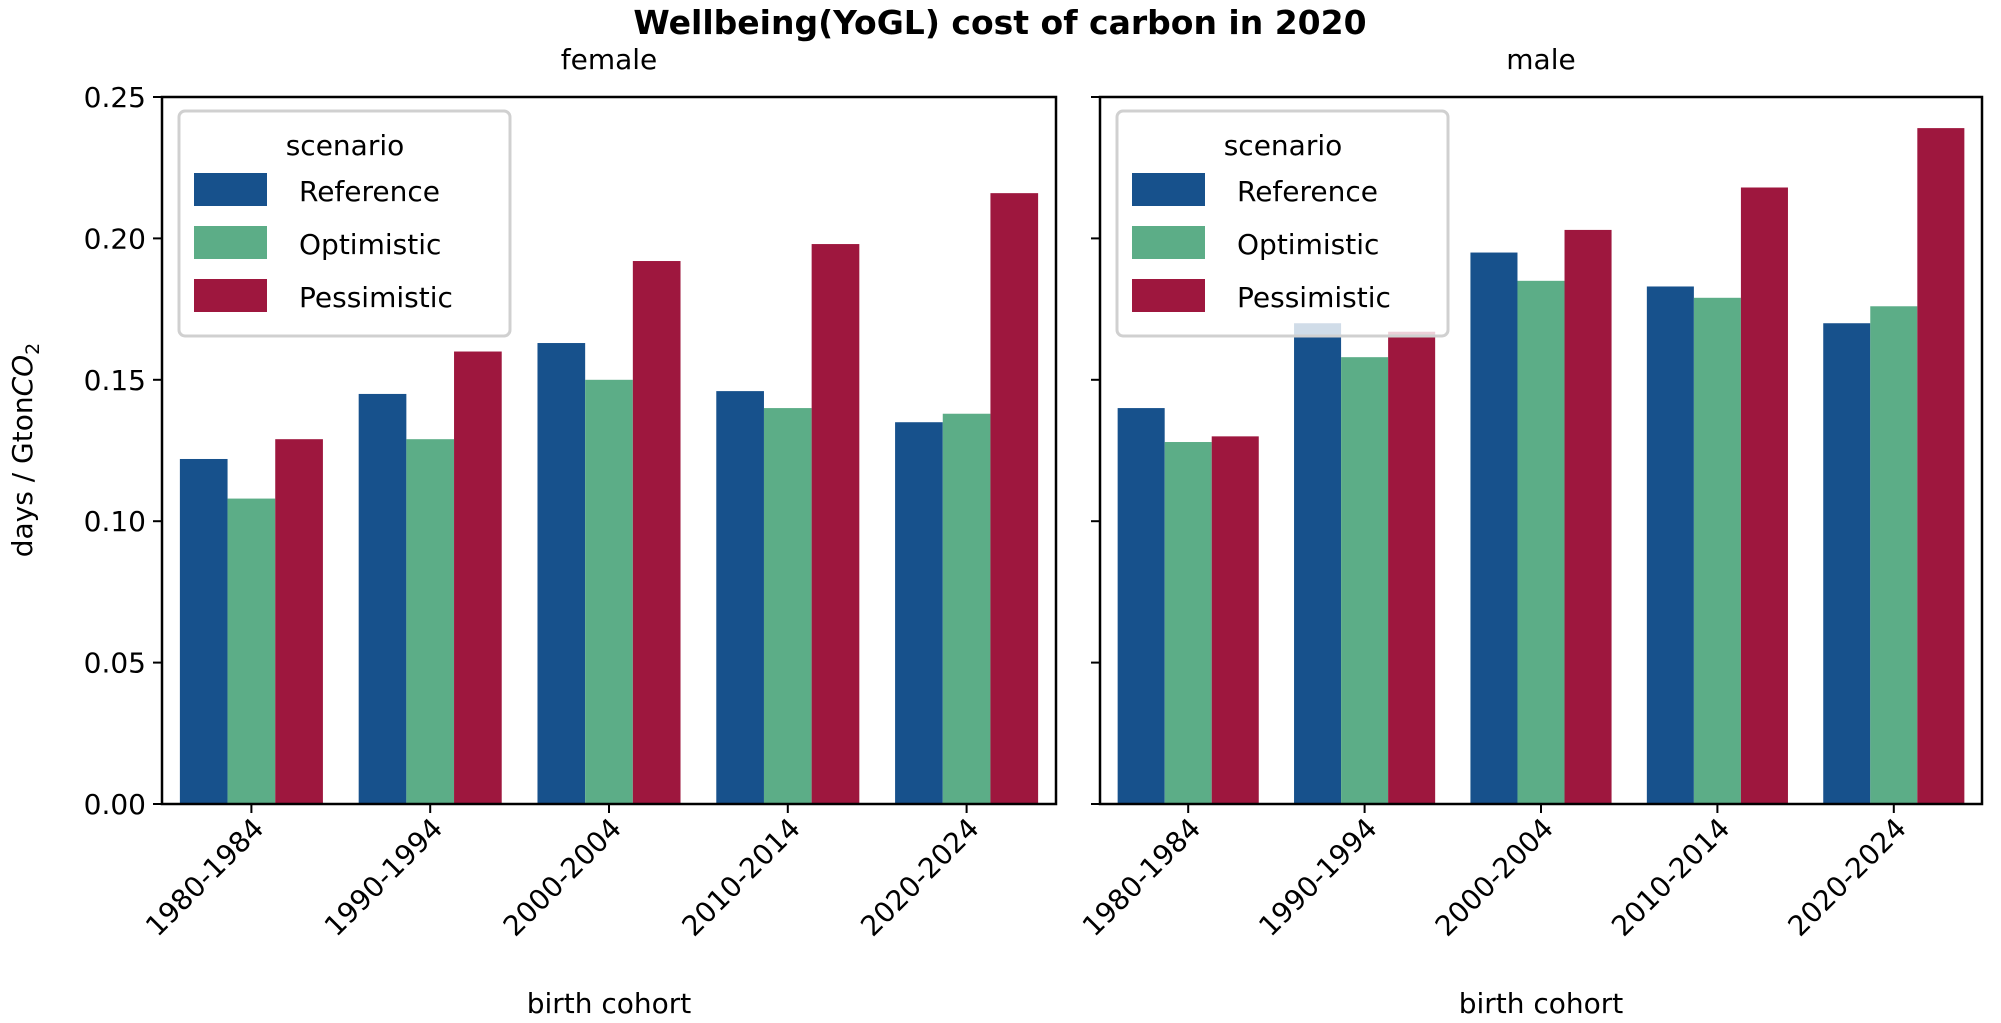  I want to click on y-tick-label: 0.00, so click(115, 804).